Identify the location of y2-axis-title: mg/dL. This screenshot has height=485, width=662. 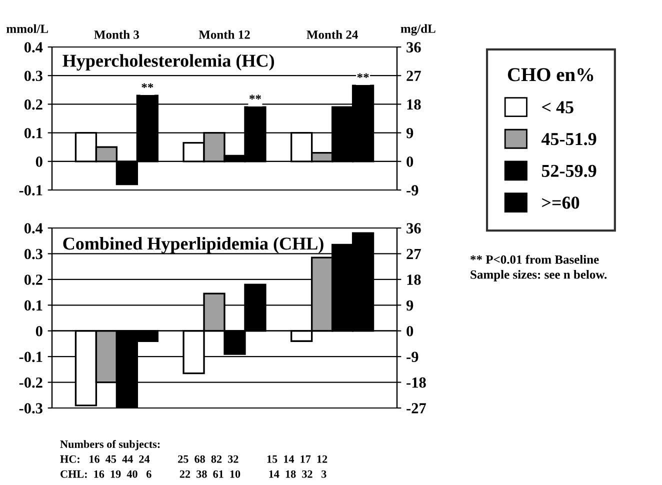
(418, 30).